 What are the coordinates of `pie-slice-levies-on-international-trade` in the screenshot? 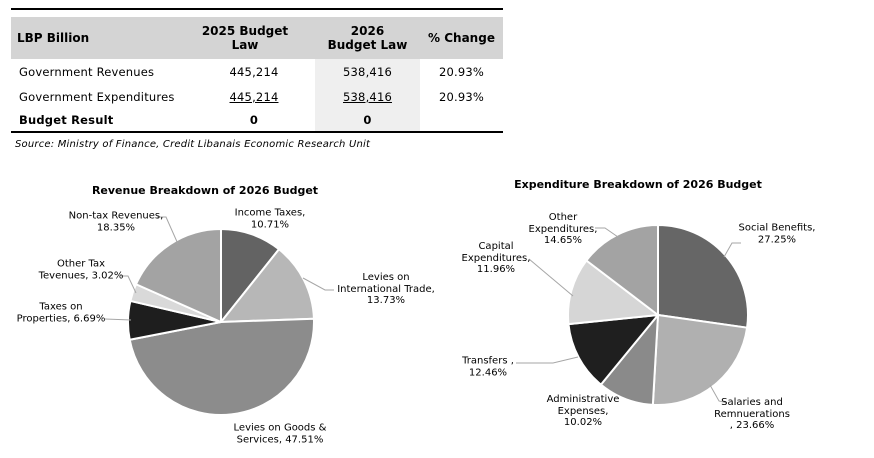 It's located at (267, 285).